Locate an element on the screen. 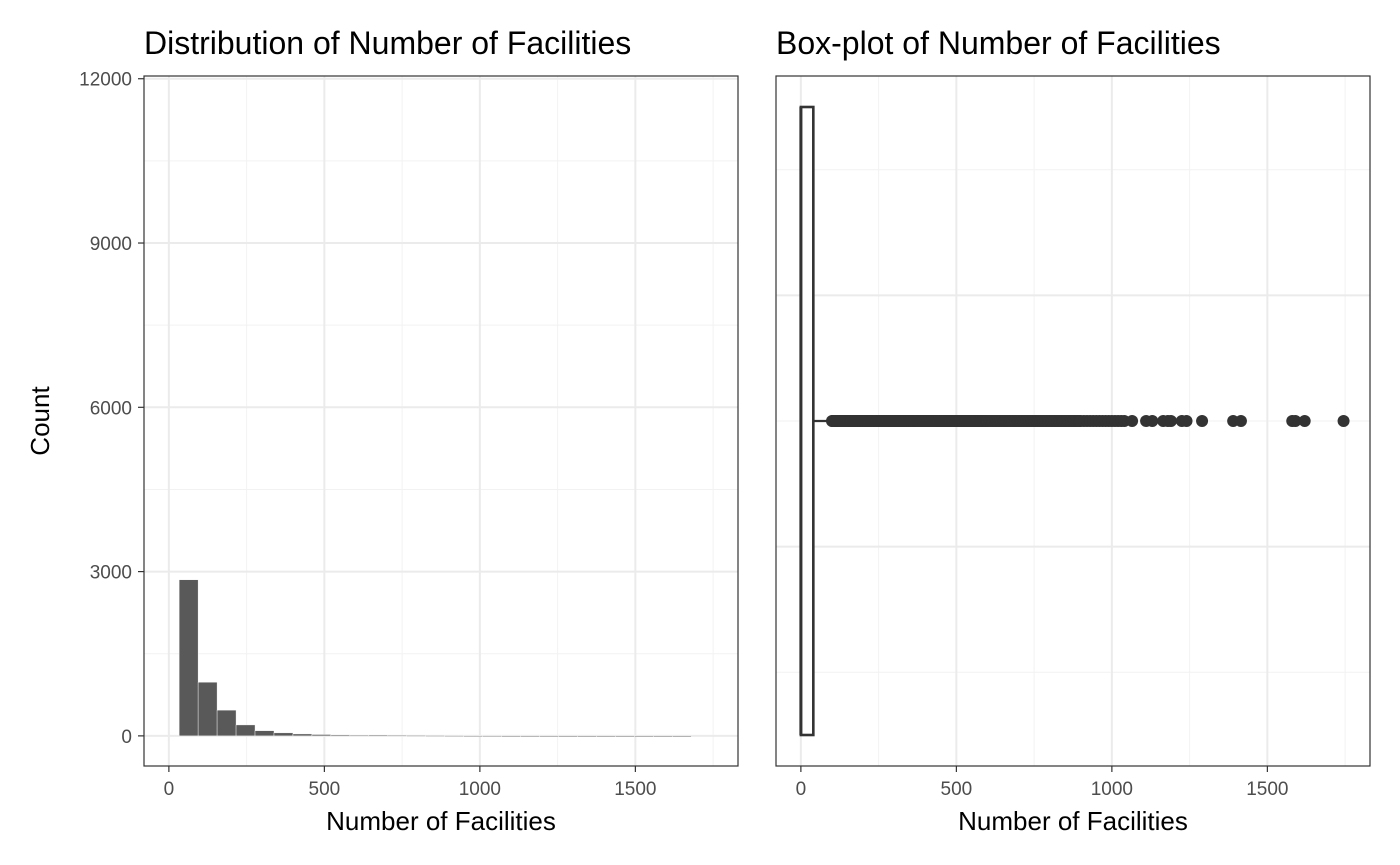  boxplot-x-tick-label: 1500 is located at coordinates (1267, 789).